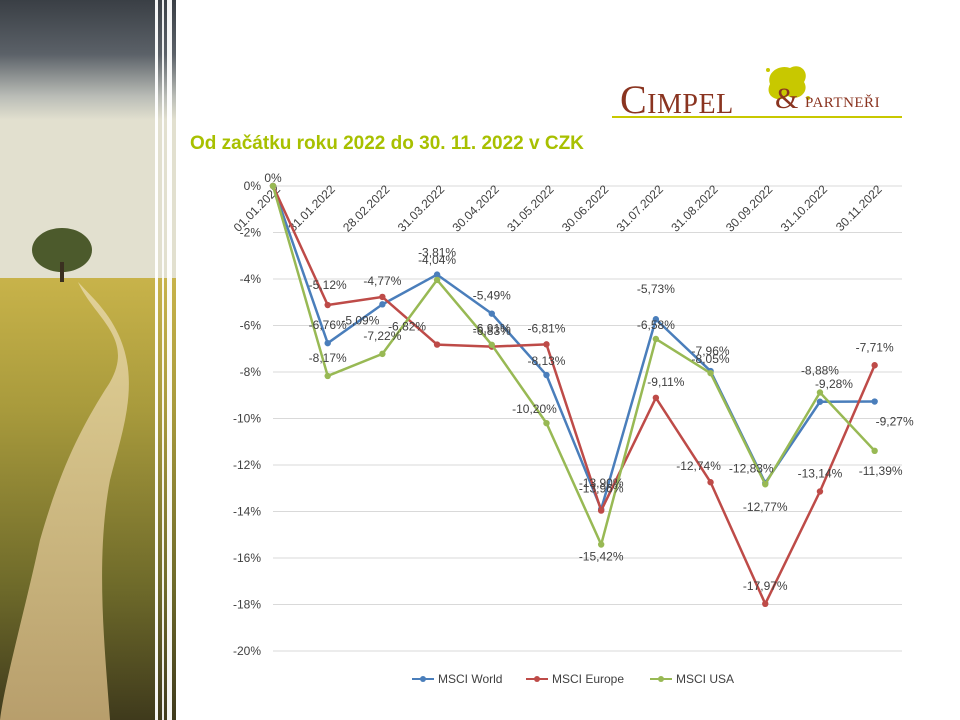 The height and width of the screenshot is (720, 960). I want to click on x-tick-label: 31.01.2022, so click(311, 208).